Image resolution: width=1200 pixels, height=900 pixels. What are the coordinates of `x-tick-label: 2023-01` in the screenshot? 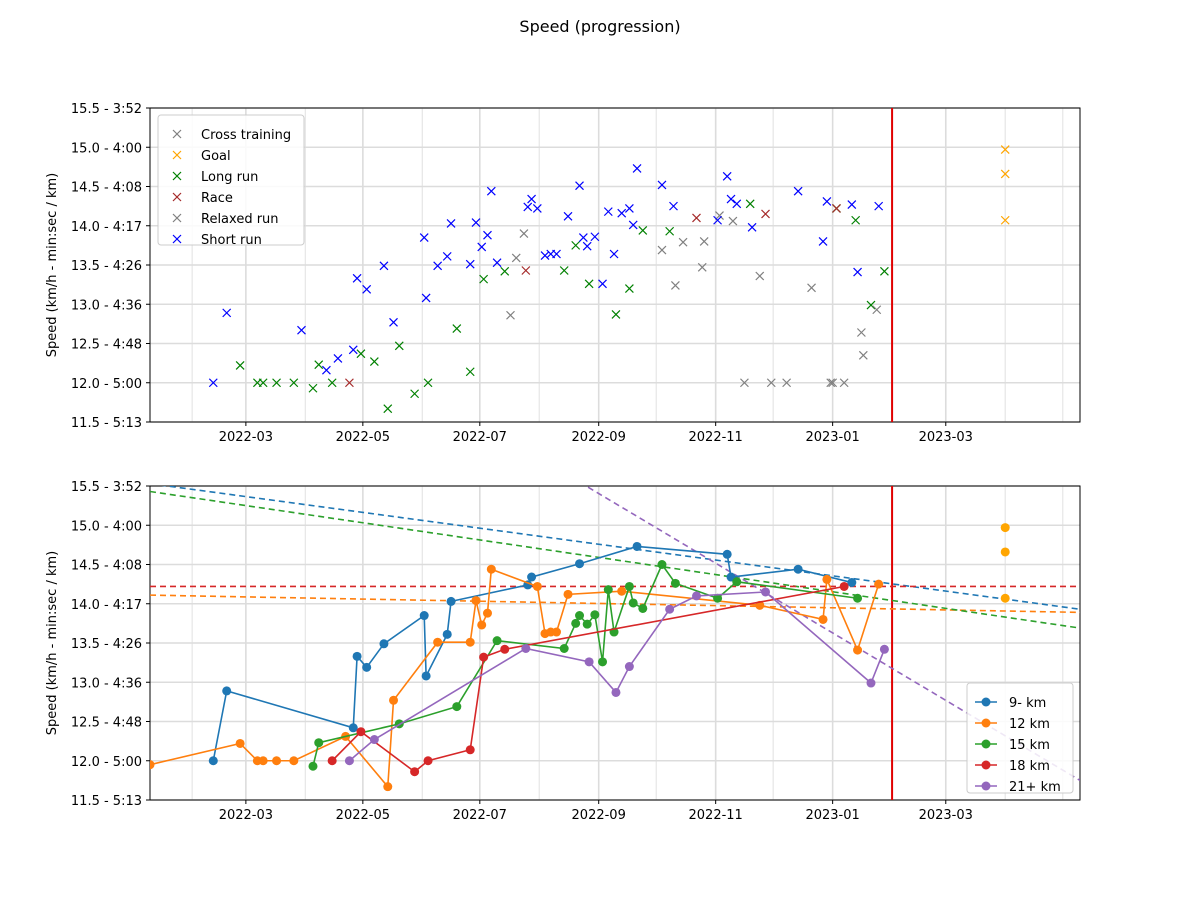 It's located at (832, 437).